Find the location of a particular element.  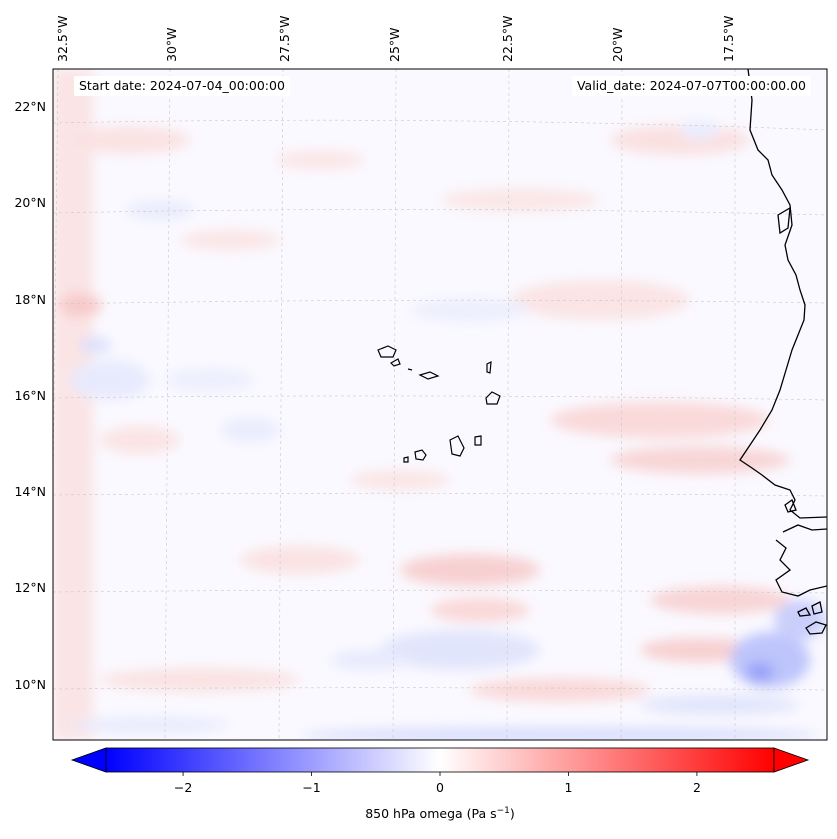

colorbar-tick-label: −1 is located at coordinates (311, 787).